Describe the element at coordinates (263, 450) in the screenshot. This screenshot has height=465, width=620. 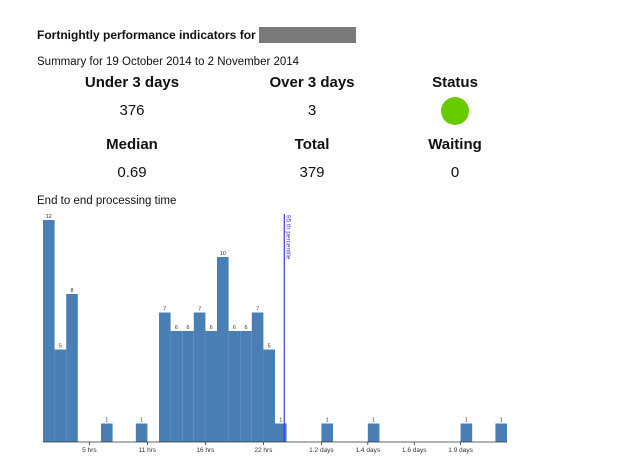
I see `x-axis-tick-label: 22 hrs` at that location.